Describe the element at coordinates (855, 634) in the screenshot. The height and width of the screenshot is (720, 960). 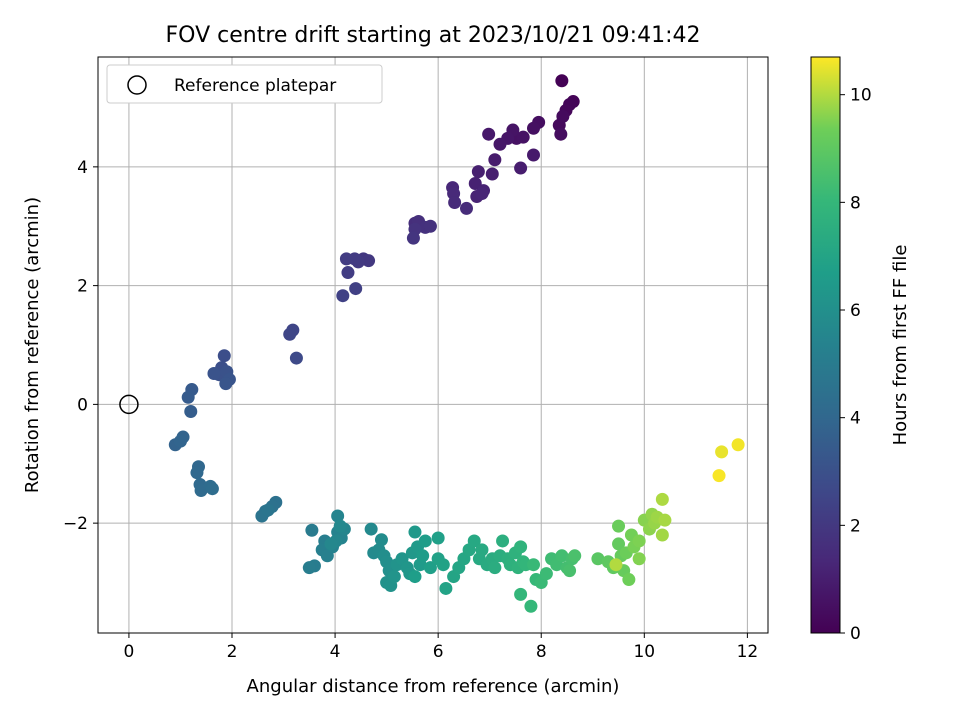
I see `colorbar-tick-label: 0` at that location.